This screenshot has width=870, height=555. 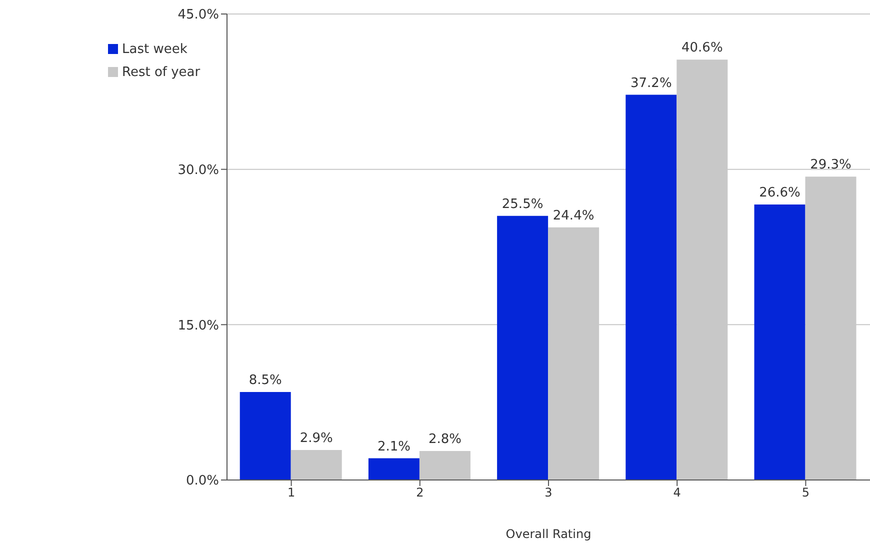 What do you see at coordinates (161, 72) in the screenshot?
I see `legend-label: Rest of year` at bounding box center [161, 72].